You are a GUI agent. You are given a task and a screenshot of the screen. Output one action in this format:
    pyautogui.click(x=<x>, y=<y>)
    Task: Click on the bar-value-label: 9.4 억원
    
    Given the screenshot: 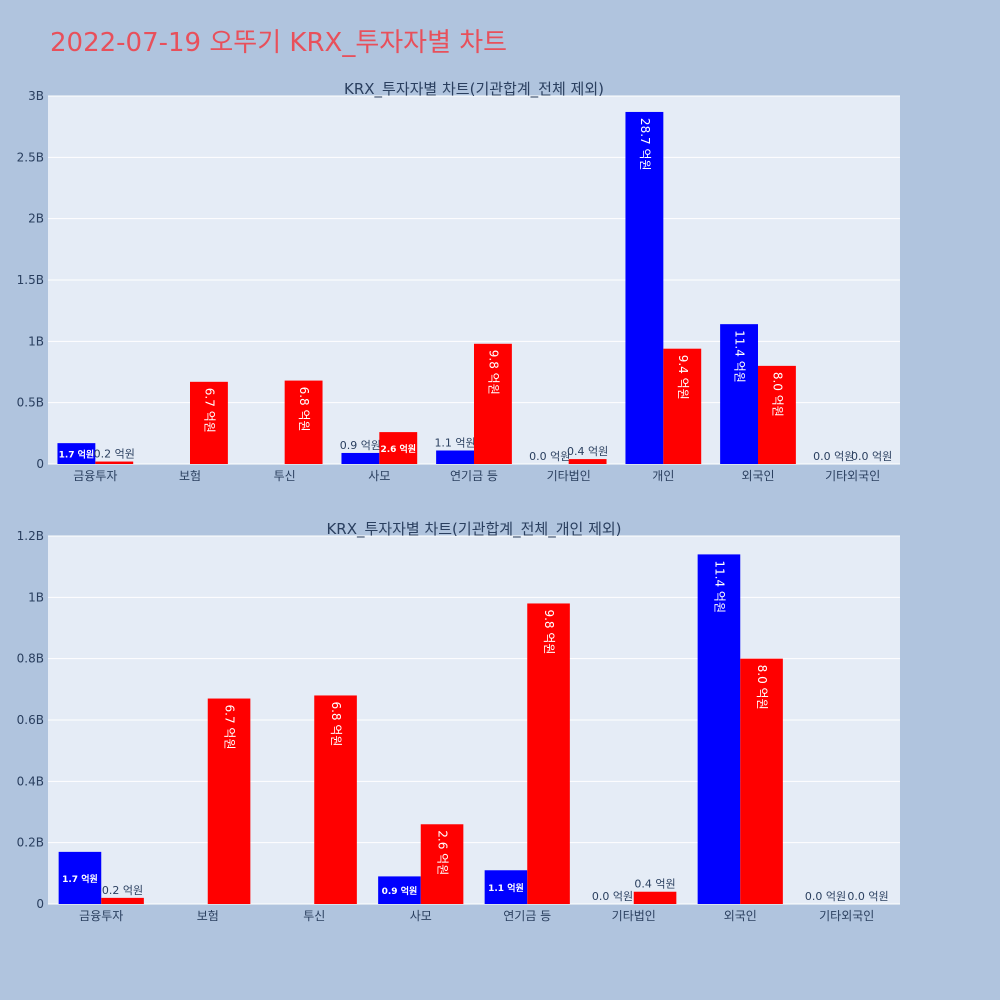 What is the action you would take?
    pyautogui.click(x=683, y=377)
    